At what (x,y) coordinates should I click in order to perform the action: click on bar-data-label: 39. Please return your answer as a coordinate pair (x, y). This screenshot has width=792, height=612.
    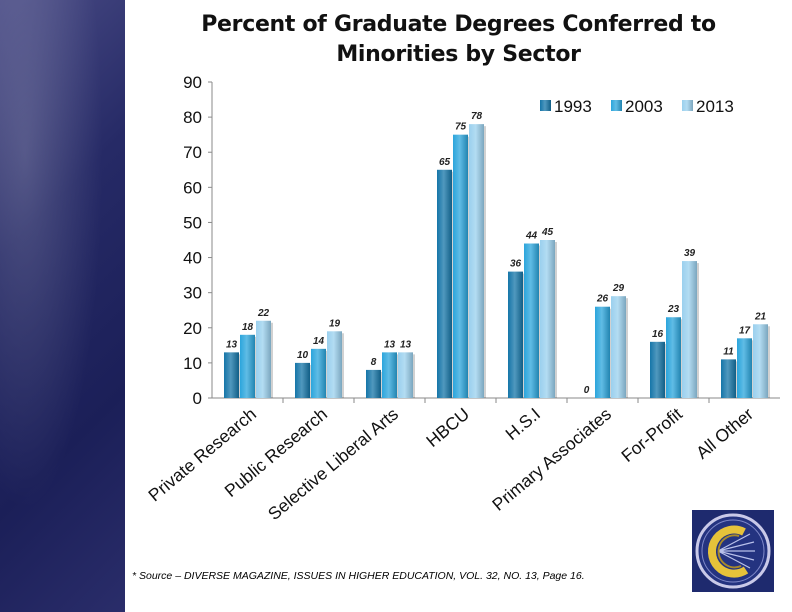
    Looking at the image, I should click on (690, 253).